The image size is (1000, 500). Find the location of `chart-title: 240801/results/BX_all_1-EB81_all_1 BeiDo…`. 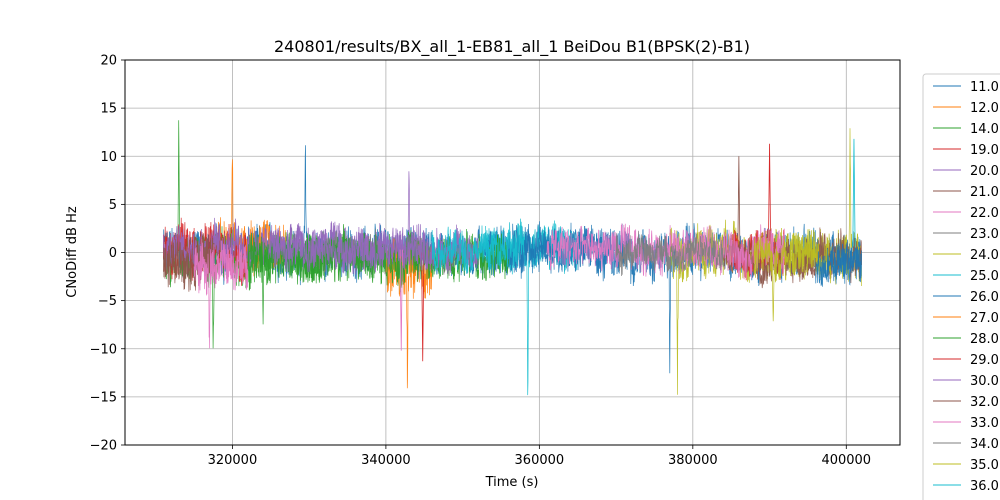

chart-title: 240801/results/BX_all_1-EB81_all_1 BeiDo… is located at coordinates (512, 47).